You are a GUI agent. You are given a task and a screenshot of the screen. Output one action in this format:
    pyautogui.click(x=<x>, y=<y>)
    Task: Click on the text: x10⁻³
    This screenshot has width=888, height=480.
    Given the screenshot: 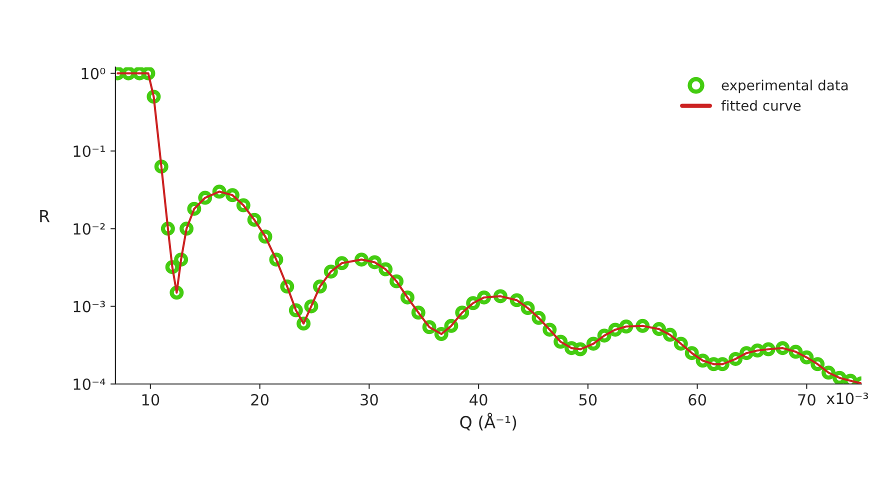 What is the action you would take?
    pyautogui.click(x=847, y=398)
    